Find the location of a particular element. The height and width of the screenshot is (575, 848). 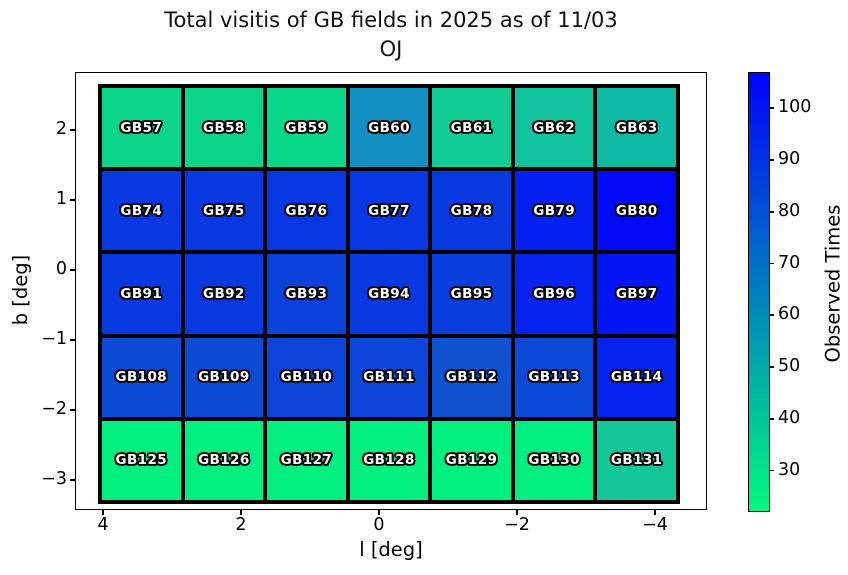

field-cell-GB77: GB77 is located at coordinates (389, 211).